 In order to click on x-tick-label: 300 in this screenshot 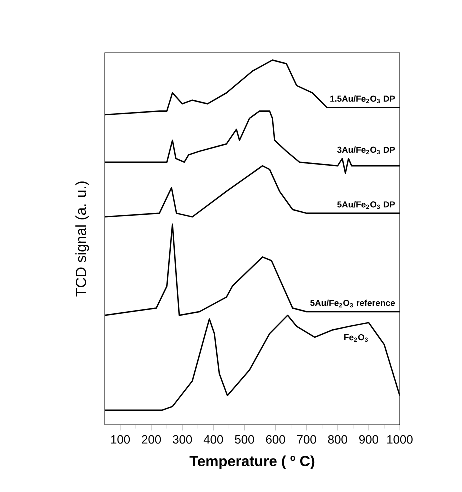, I will do `click(182, 439)`.